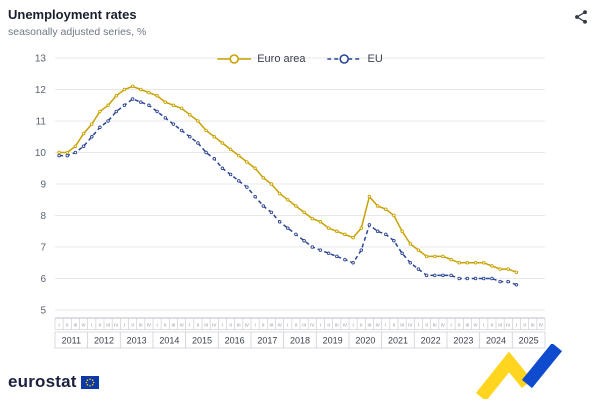 The height and width of the screenshot is (401, 600). I want to click on chart-legend: Euro area EU, so click(300, 59).